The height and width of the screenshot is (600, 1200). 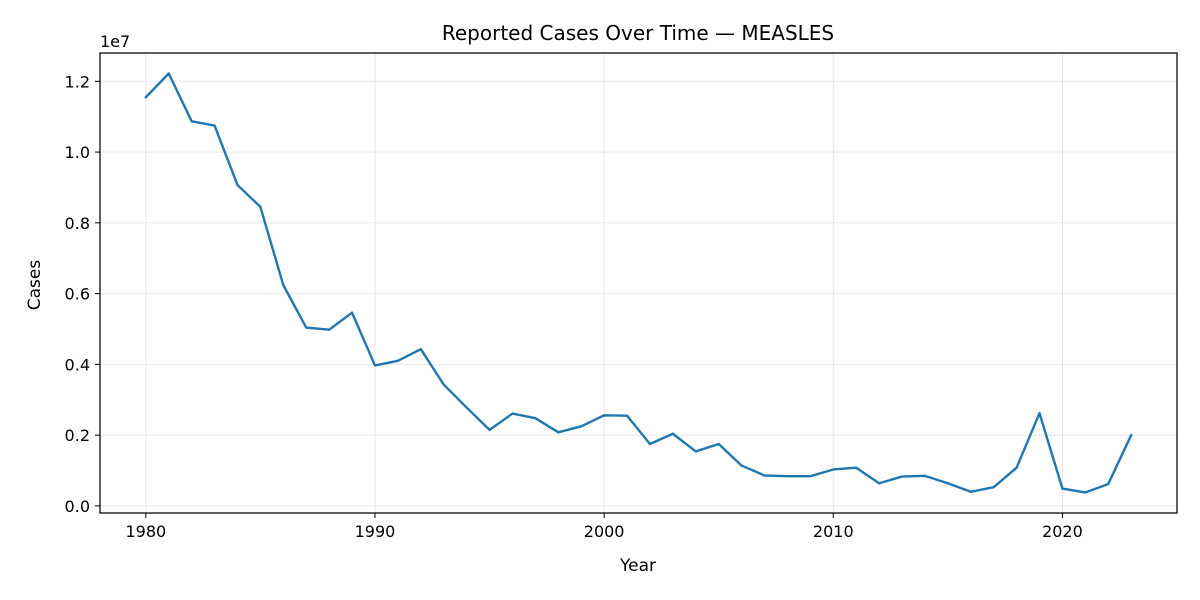 What do you see at coordinates (833, 531) in the screenshot?
I see `x-tick-label: 2010` at bounding box center [833, 531].